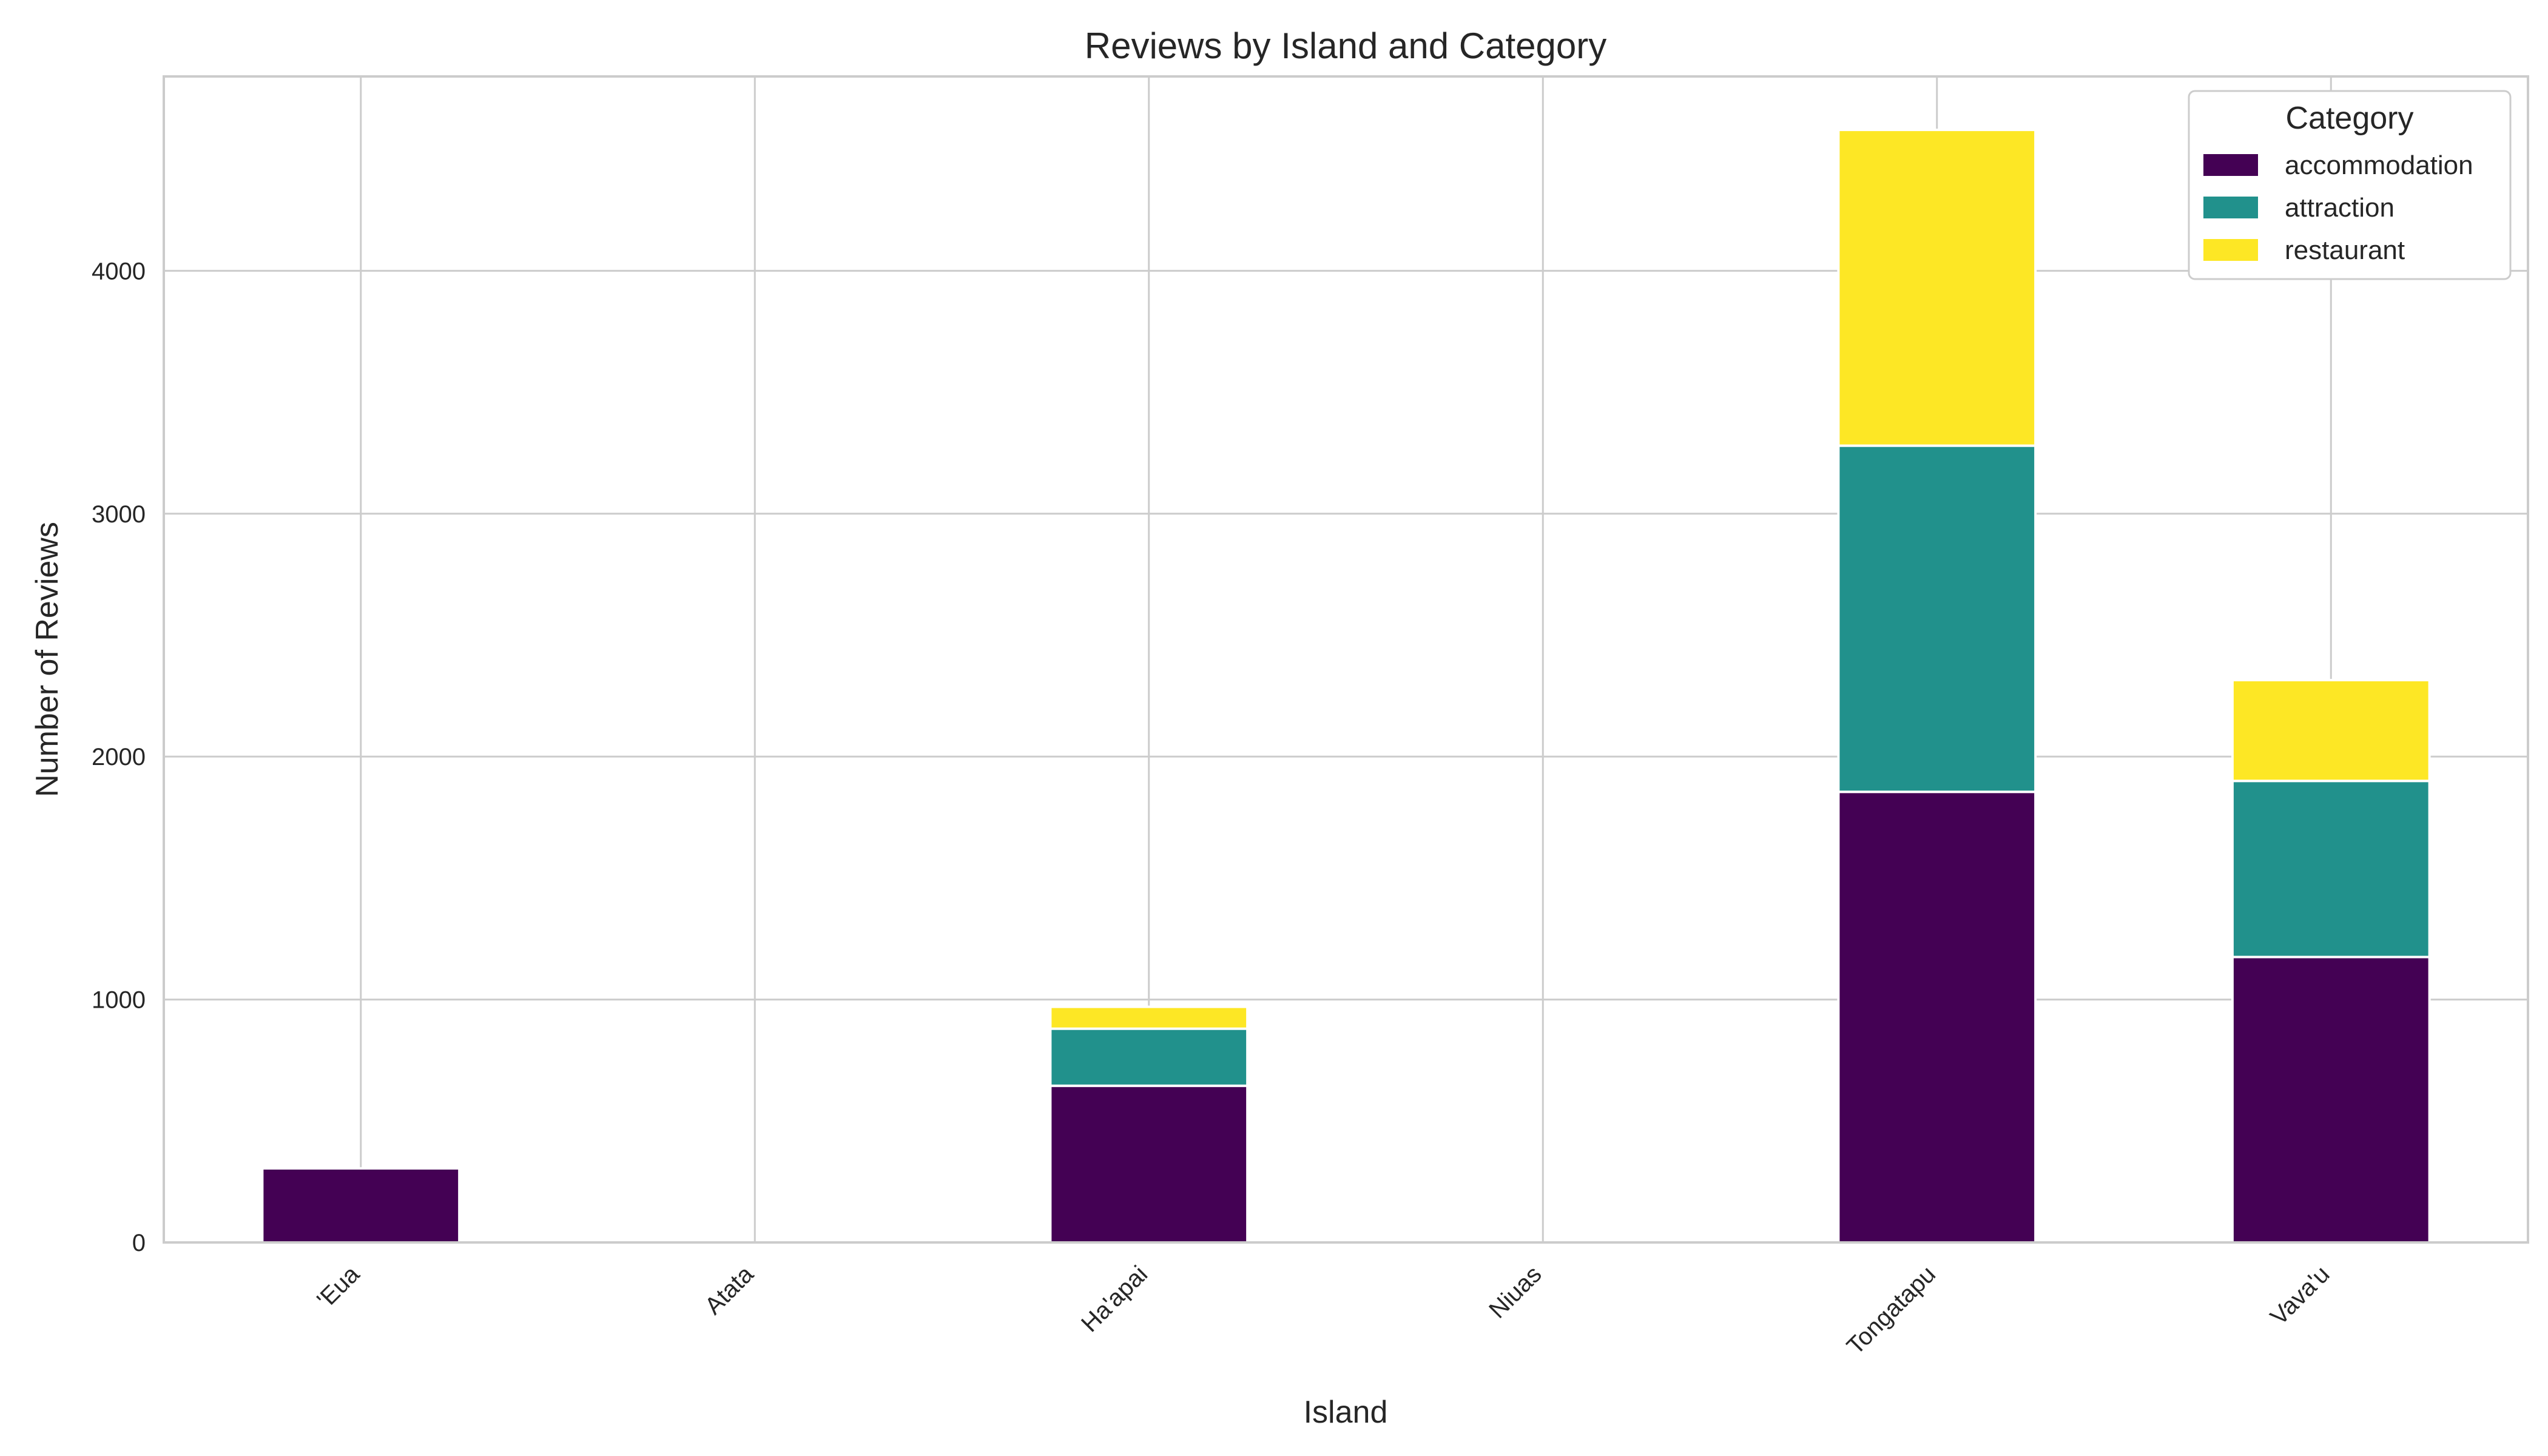 The width and height of the screenshot is (2548, 1456). What do you see at coordinates (338, 1287) in the screenshot?
I see `x-tick-label: 'Eua` at bounding box center [338, 1287].